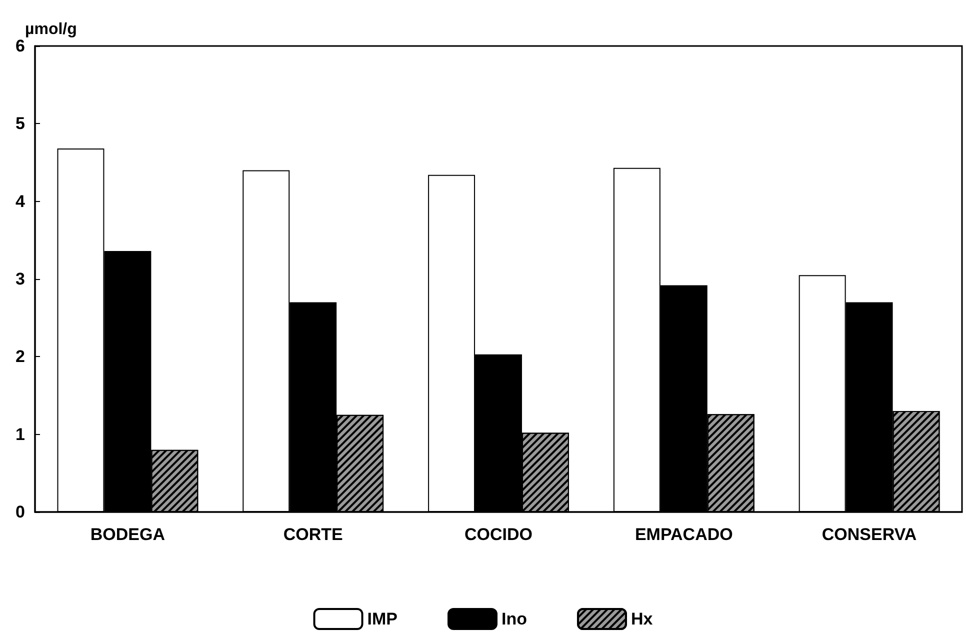  What do you see at coordinates (20, 356) in the screenshot?
I see `y-tick-label: 2` at bounding box center [20, 356].